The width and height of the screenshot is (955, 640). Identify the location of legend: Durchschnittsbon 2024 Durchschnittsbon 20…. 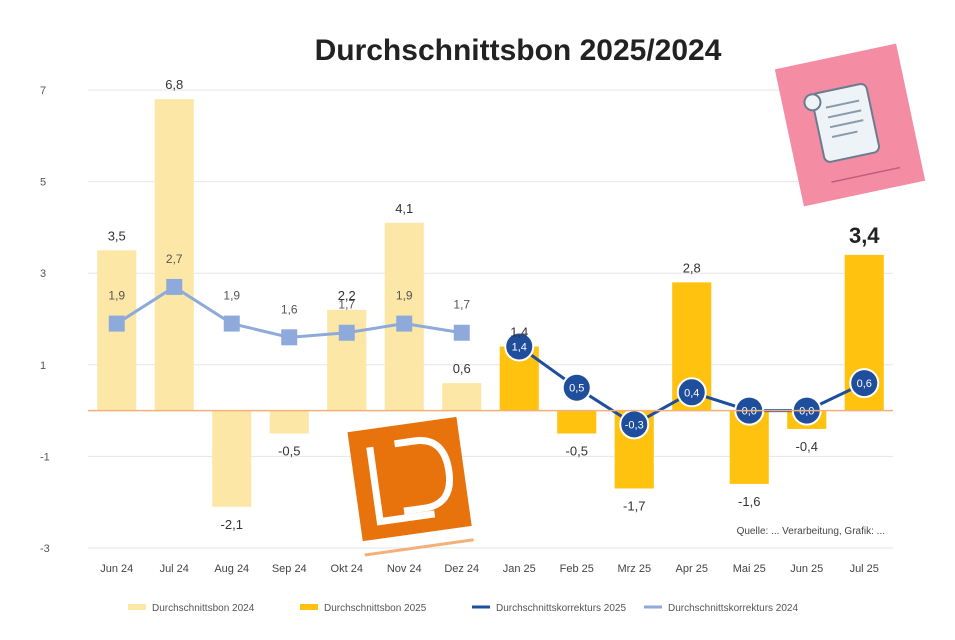
(463, 608).